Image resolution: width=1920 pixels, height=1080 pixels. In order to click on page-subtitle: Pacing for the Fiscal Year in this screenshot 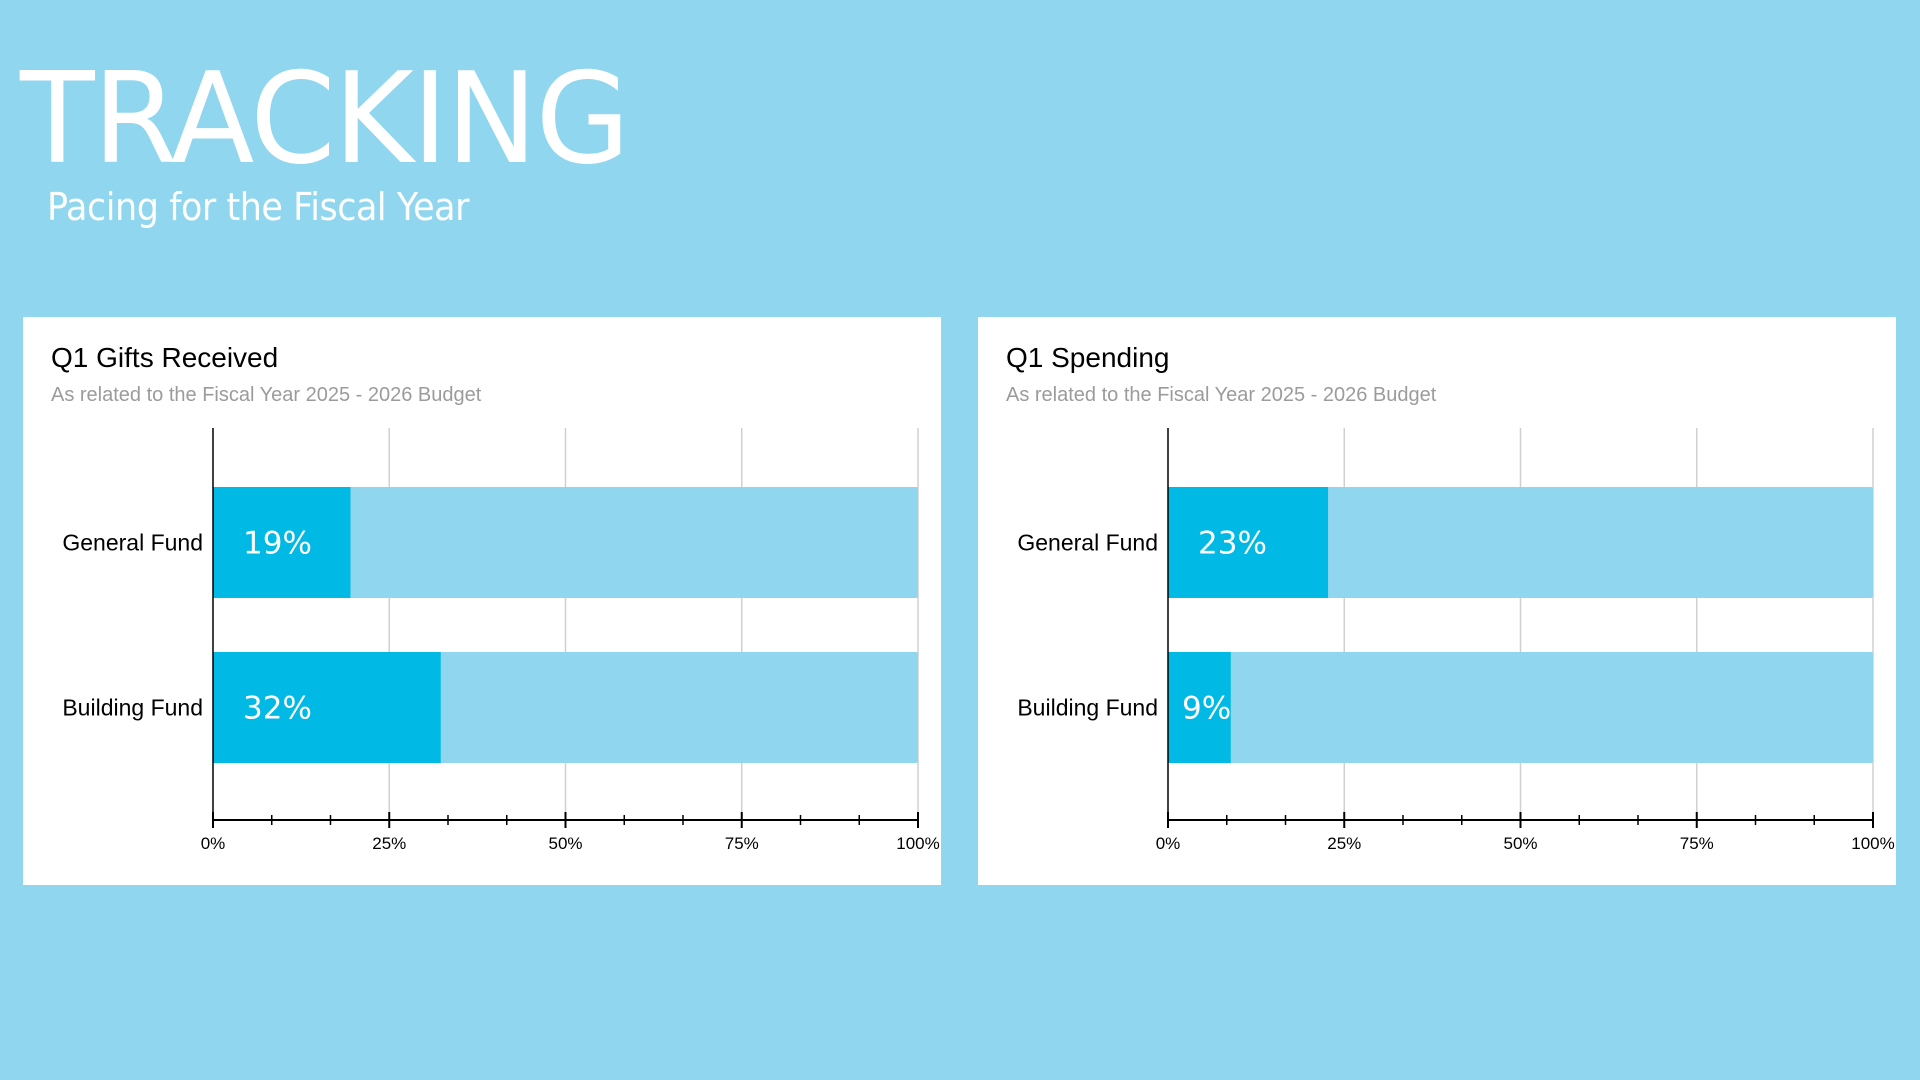, I will do `click(258, 207)`.